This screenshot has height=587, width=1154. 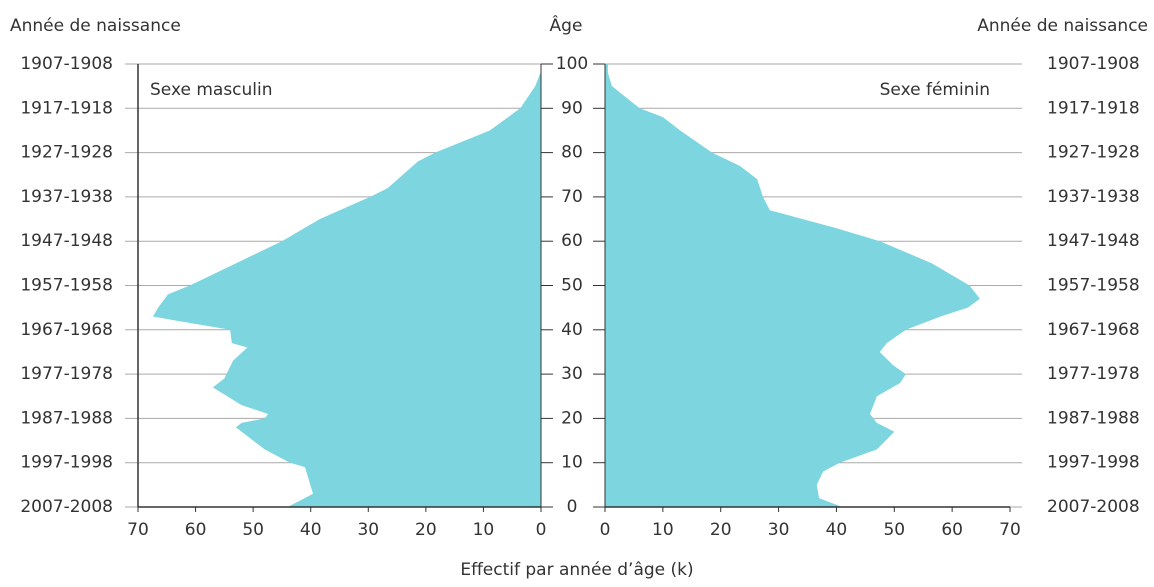 I want to click on age-tick-label: 30, so click(x=572, y=374).